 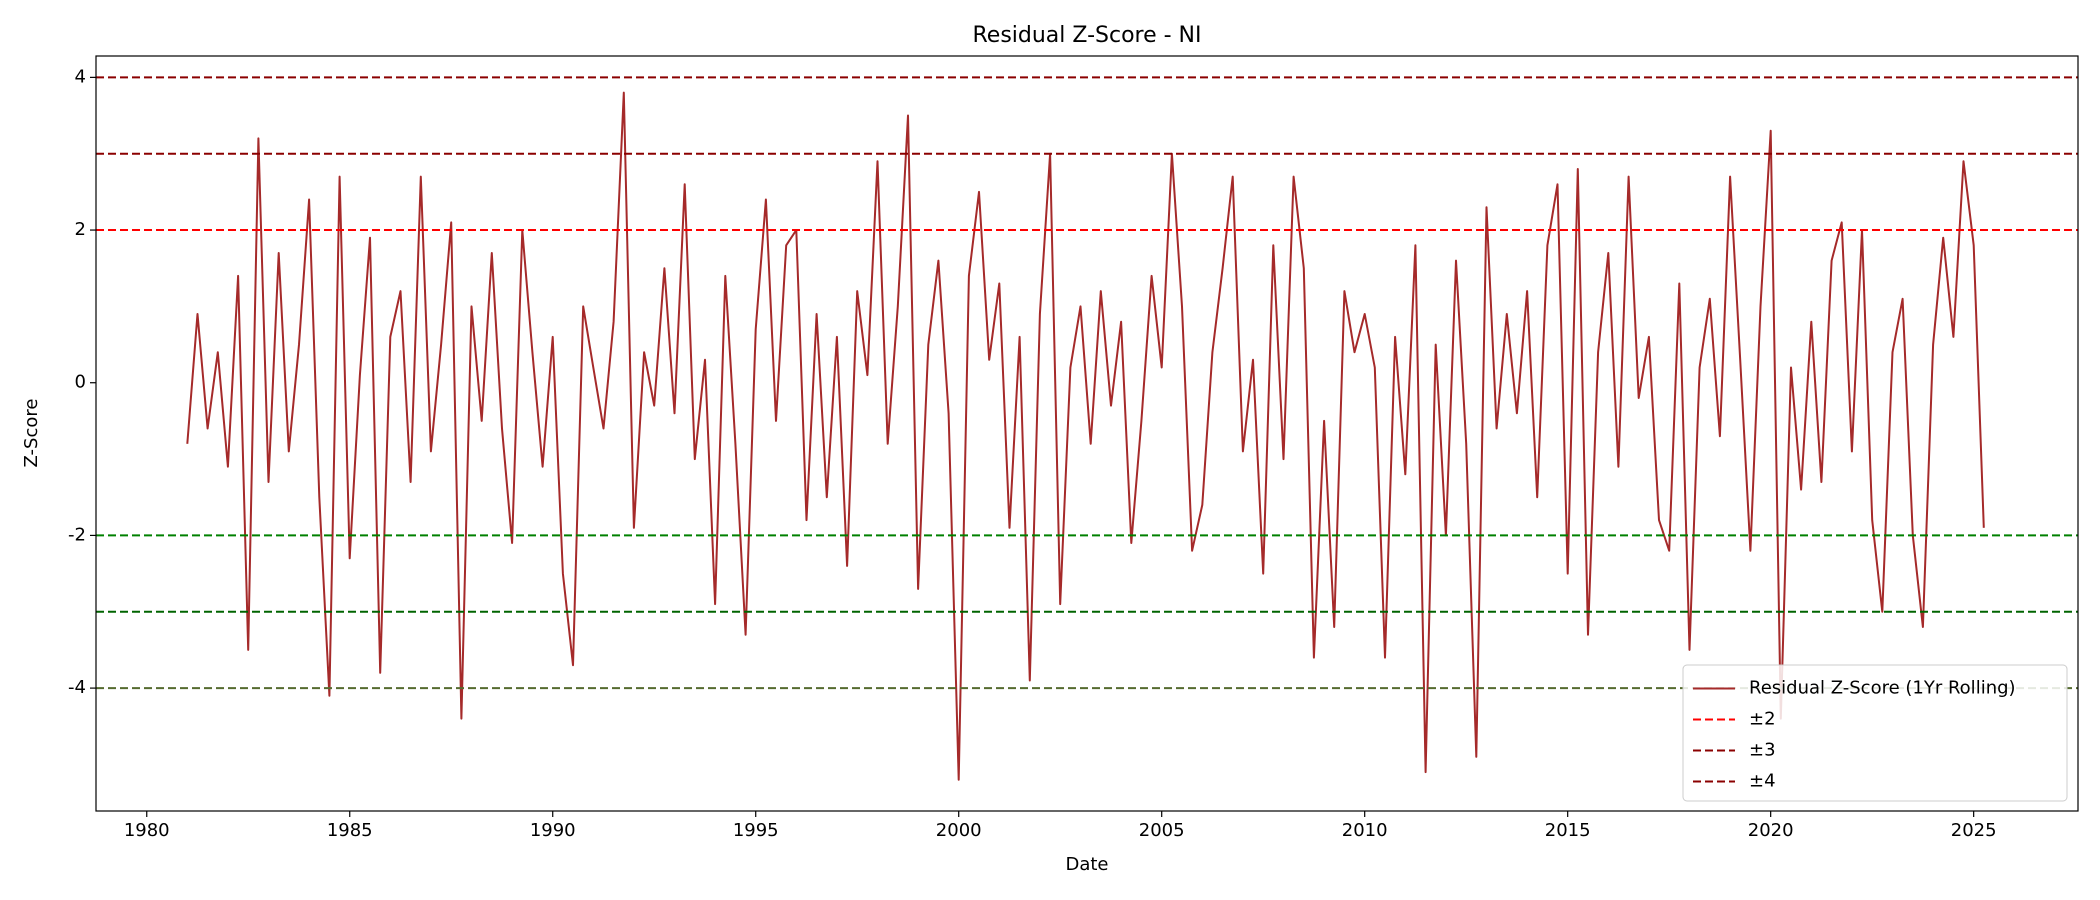 What do you see at coordinates (31, 433) in the screenshot?
I see `y-axis-label: Z-Score` at bounding box center [31, 433].